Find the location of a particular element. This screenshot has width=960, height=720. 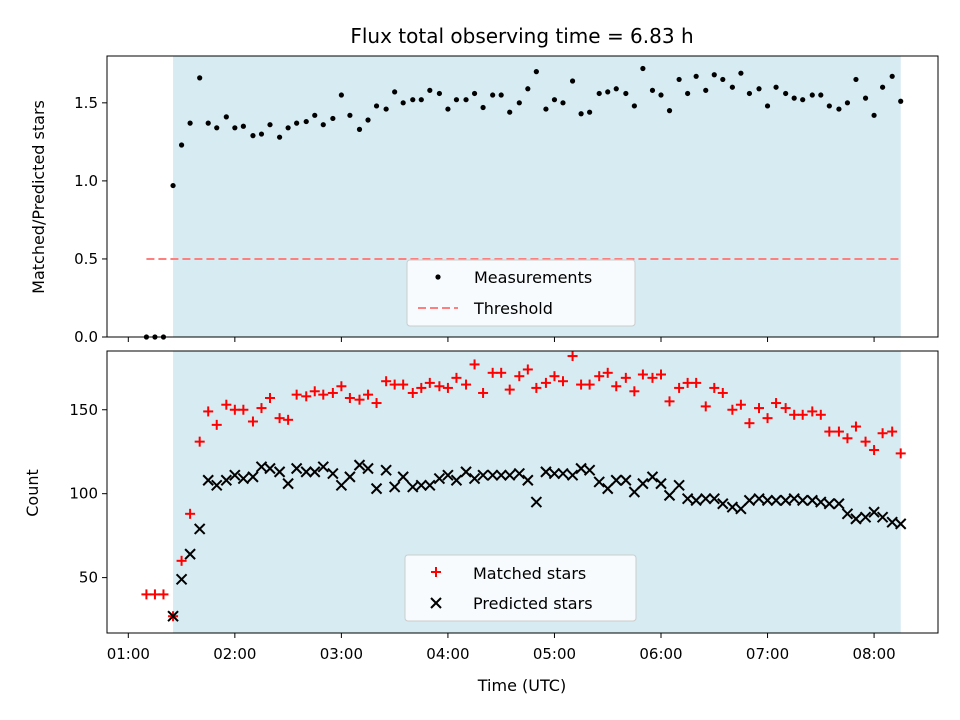

legend-predicted-marker is located at coordinates (436, 603).